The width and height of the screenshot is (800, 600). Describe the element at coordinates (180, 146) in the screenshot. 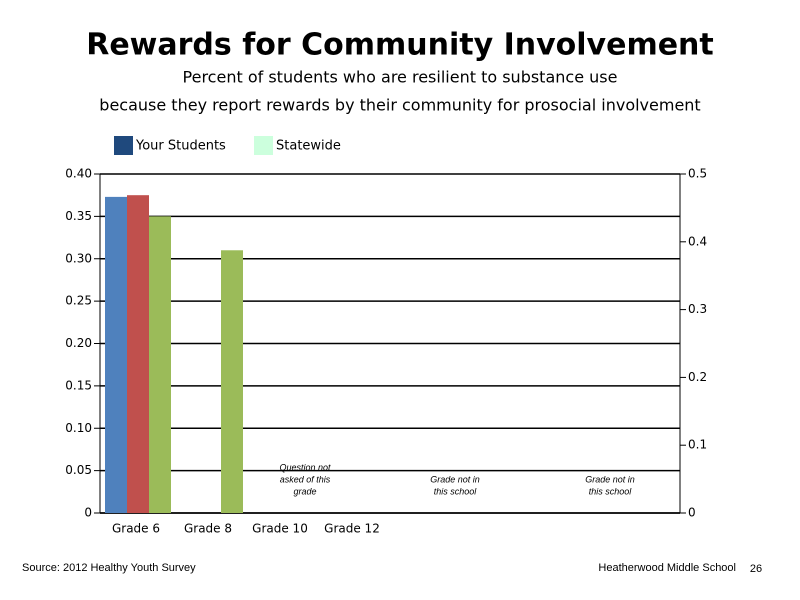

I see `legend-label: Your Students` at that location.